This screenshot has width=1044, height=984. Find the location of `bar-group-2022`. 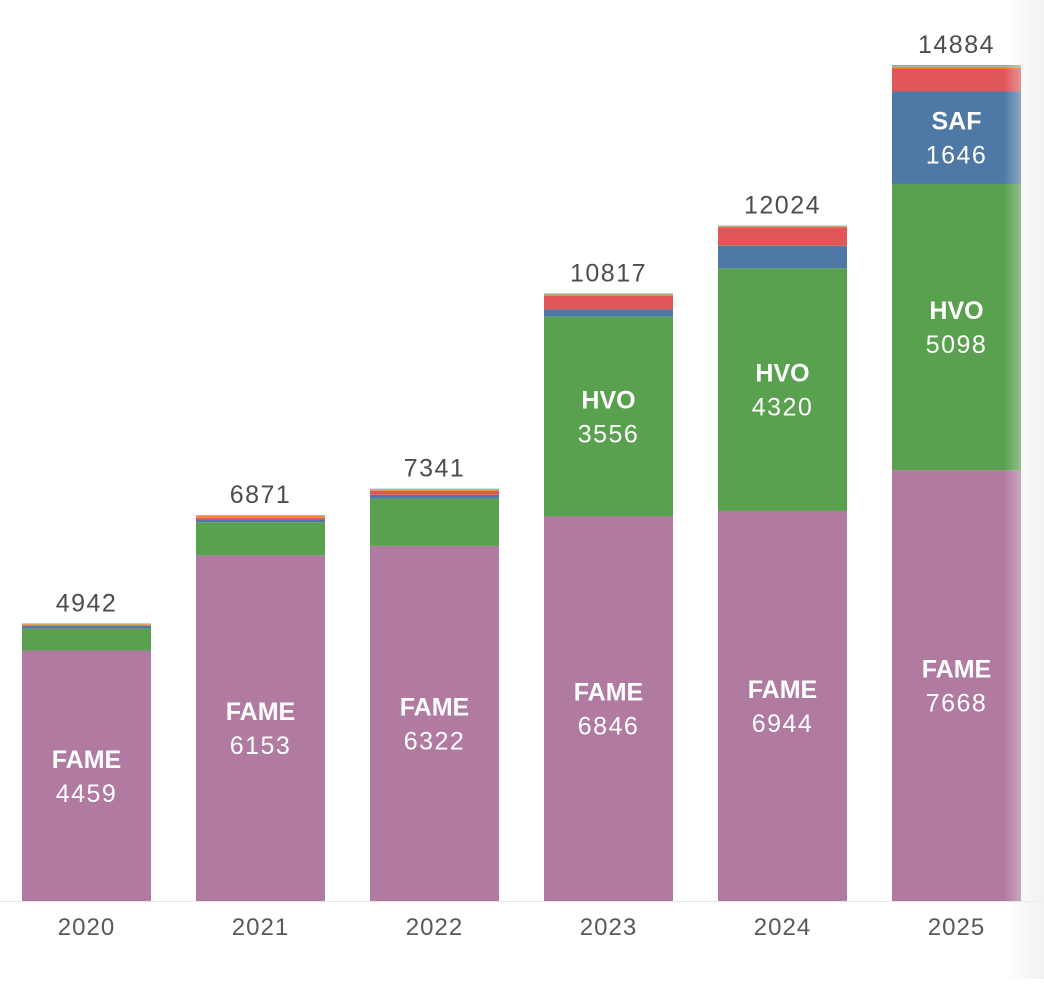

bar-group-2022 is located at coordinates (434, 694).